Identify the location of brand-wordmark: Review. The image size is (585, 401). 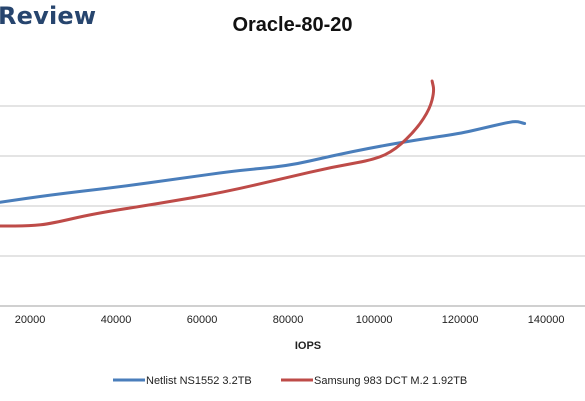
(48, 16).